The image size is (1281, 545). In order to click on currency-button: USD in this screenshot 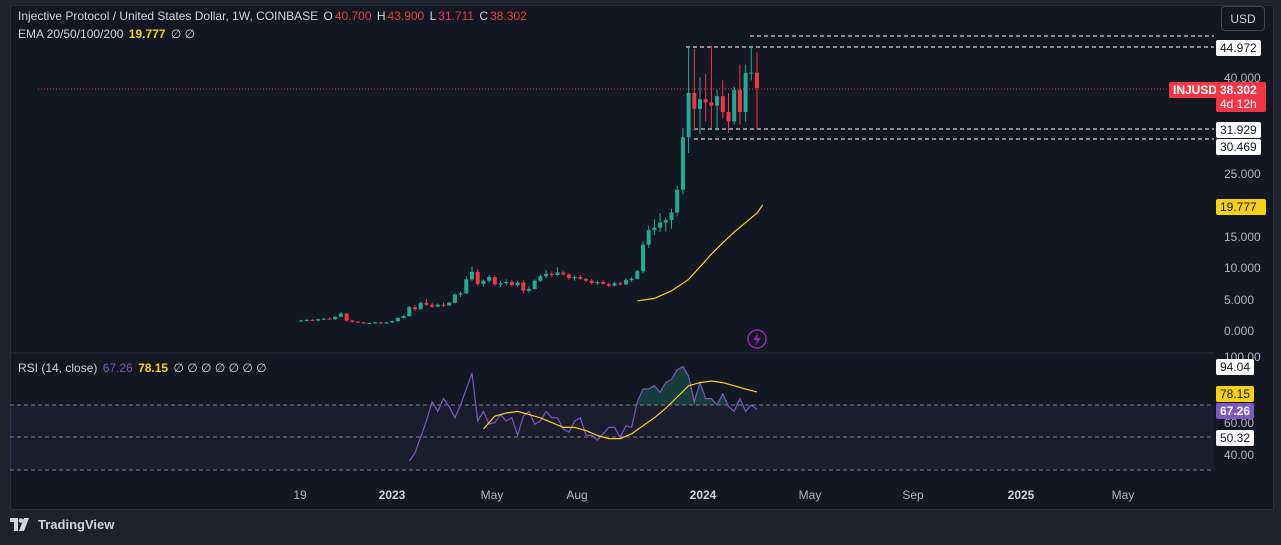, I will do `click(1243, 18)`.